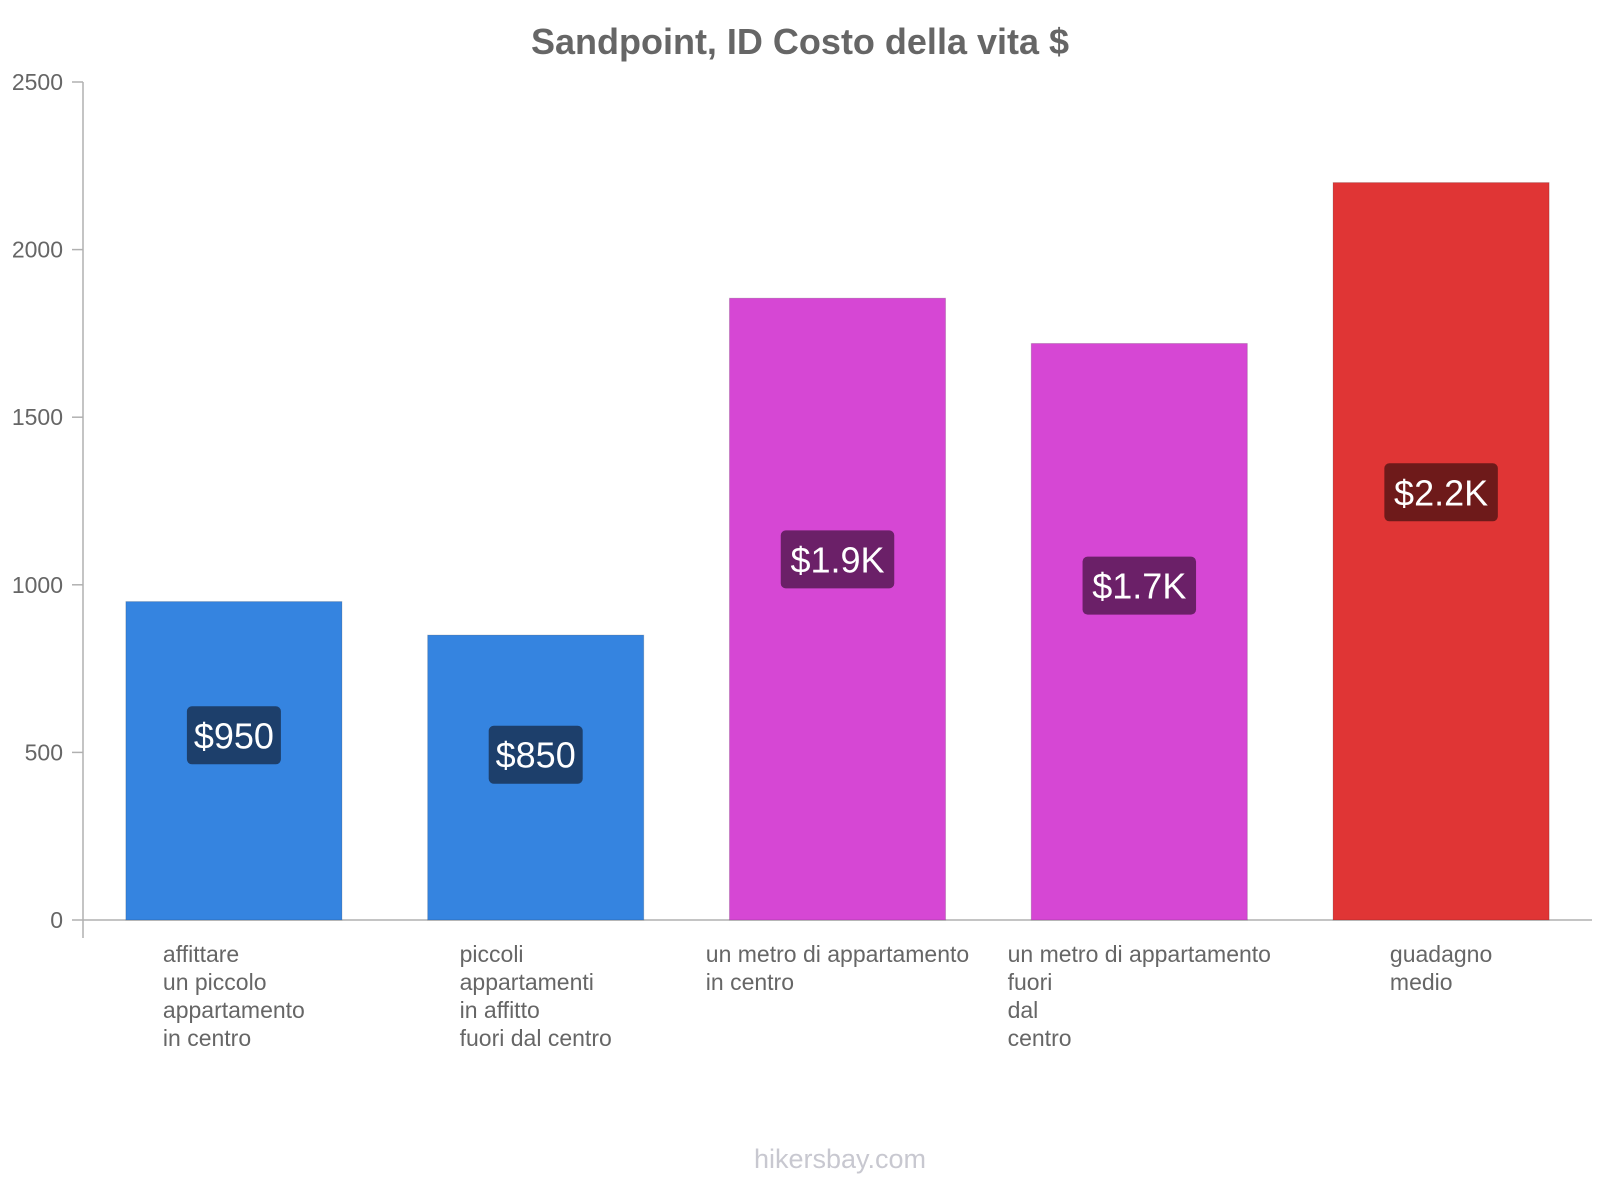 This screenshot has width=1600, height=1200. Describe the element at coordinates (215, 982) in the screenshot. I see `x-tick-label-line: un piccolo` at that location.